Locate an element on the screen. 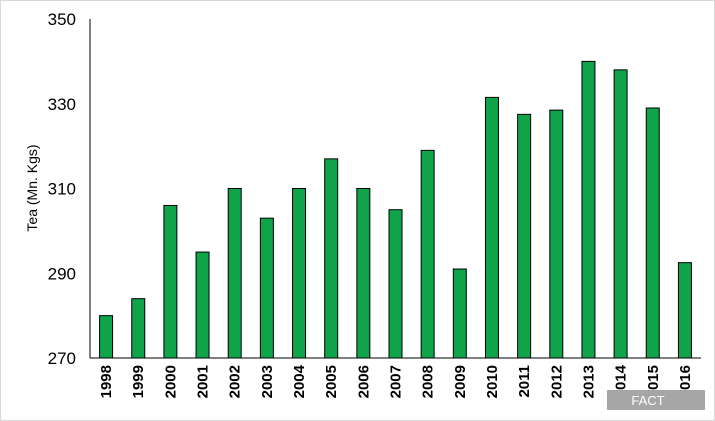 The height and width of the screenshot is (421, 715). x-tick-label: 2007 is located at coordinates (396, 381).